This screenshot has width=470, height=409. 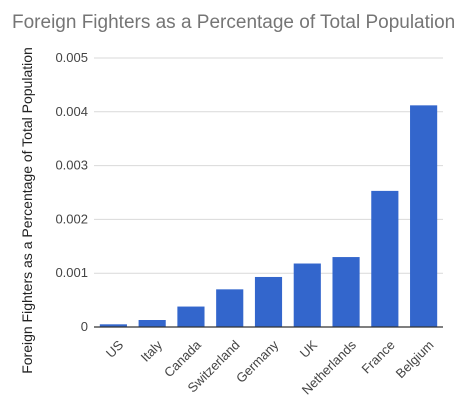 What do you see at coordinates (257, 361) in the screenshot?
I see `x-tick-label: Germany` at bounding box center [257, 361].